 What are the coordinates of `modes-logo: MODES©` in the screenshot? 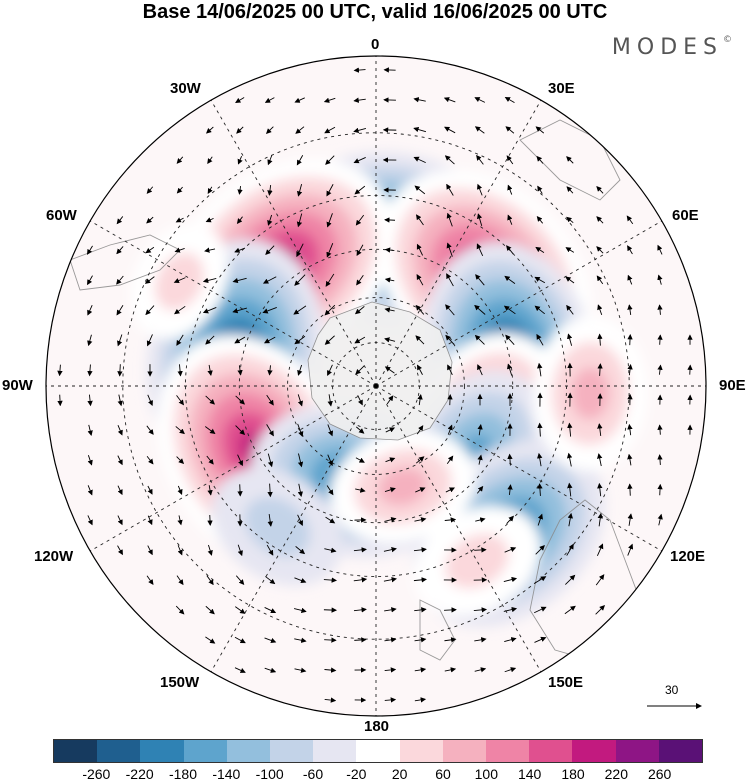 It's located at (671, 47).